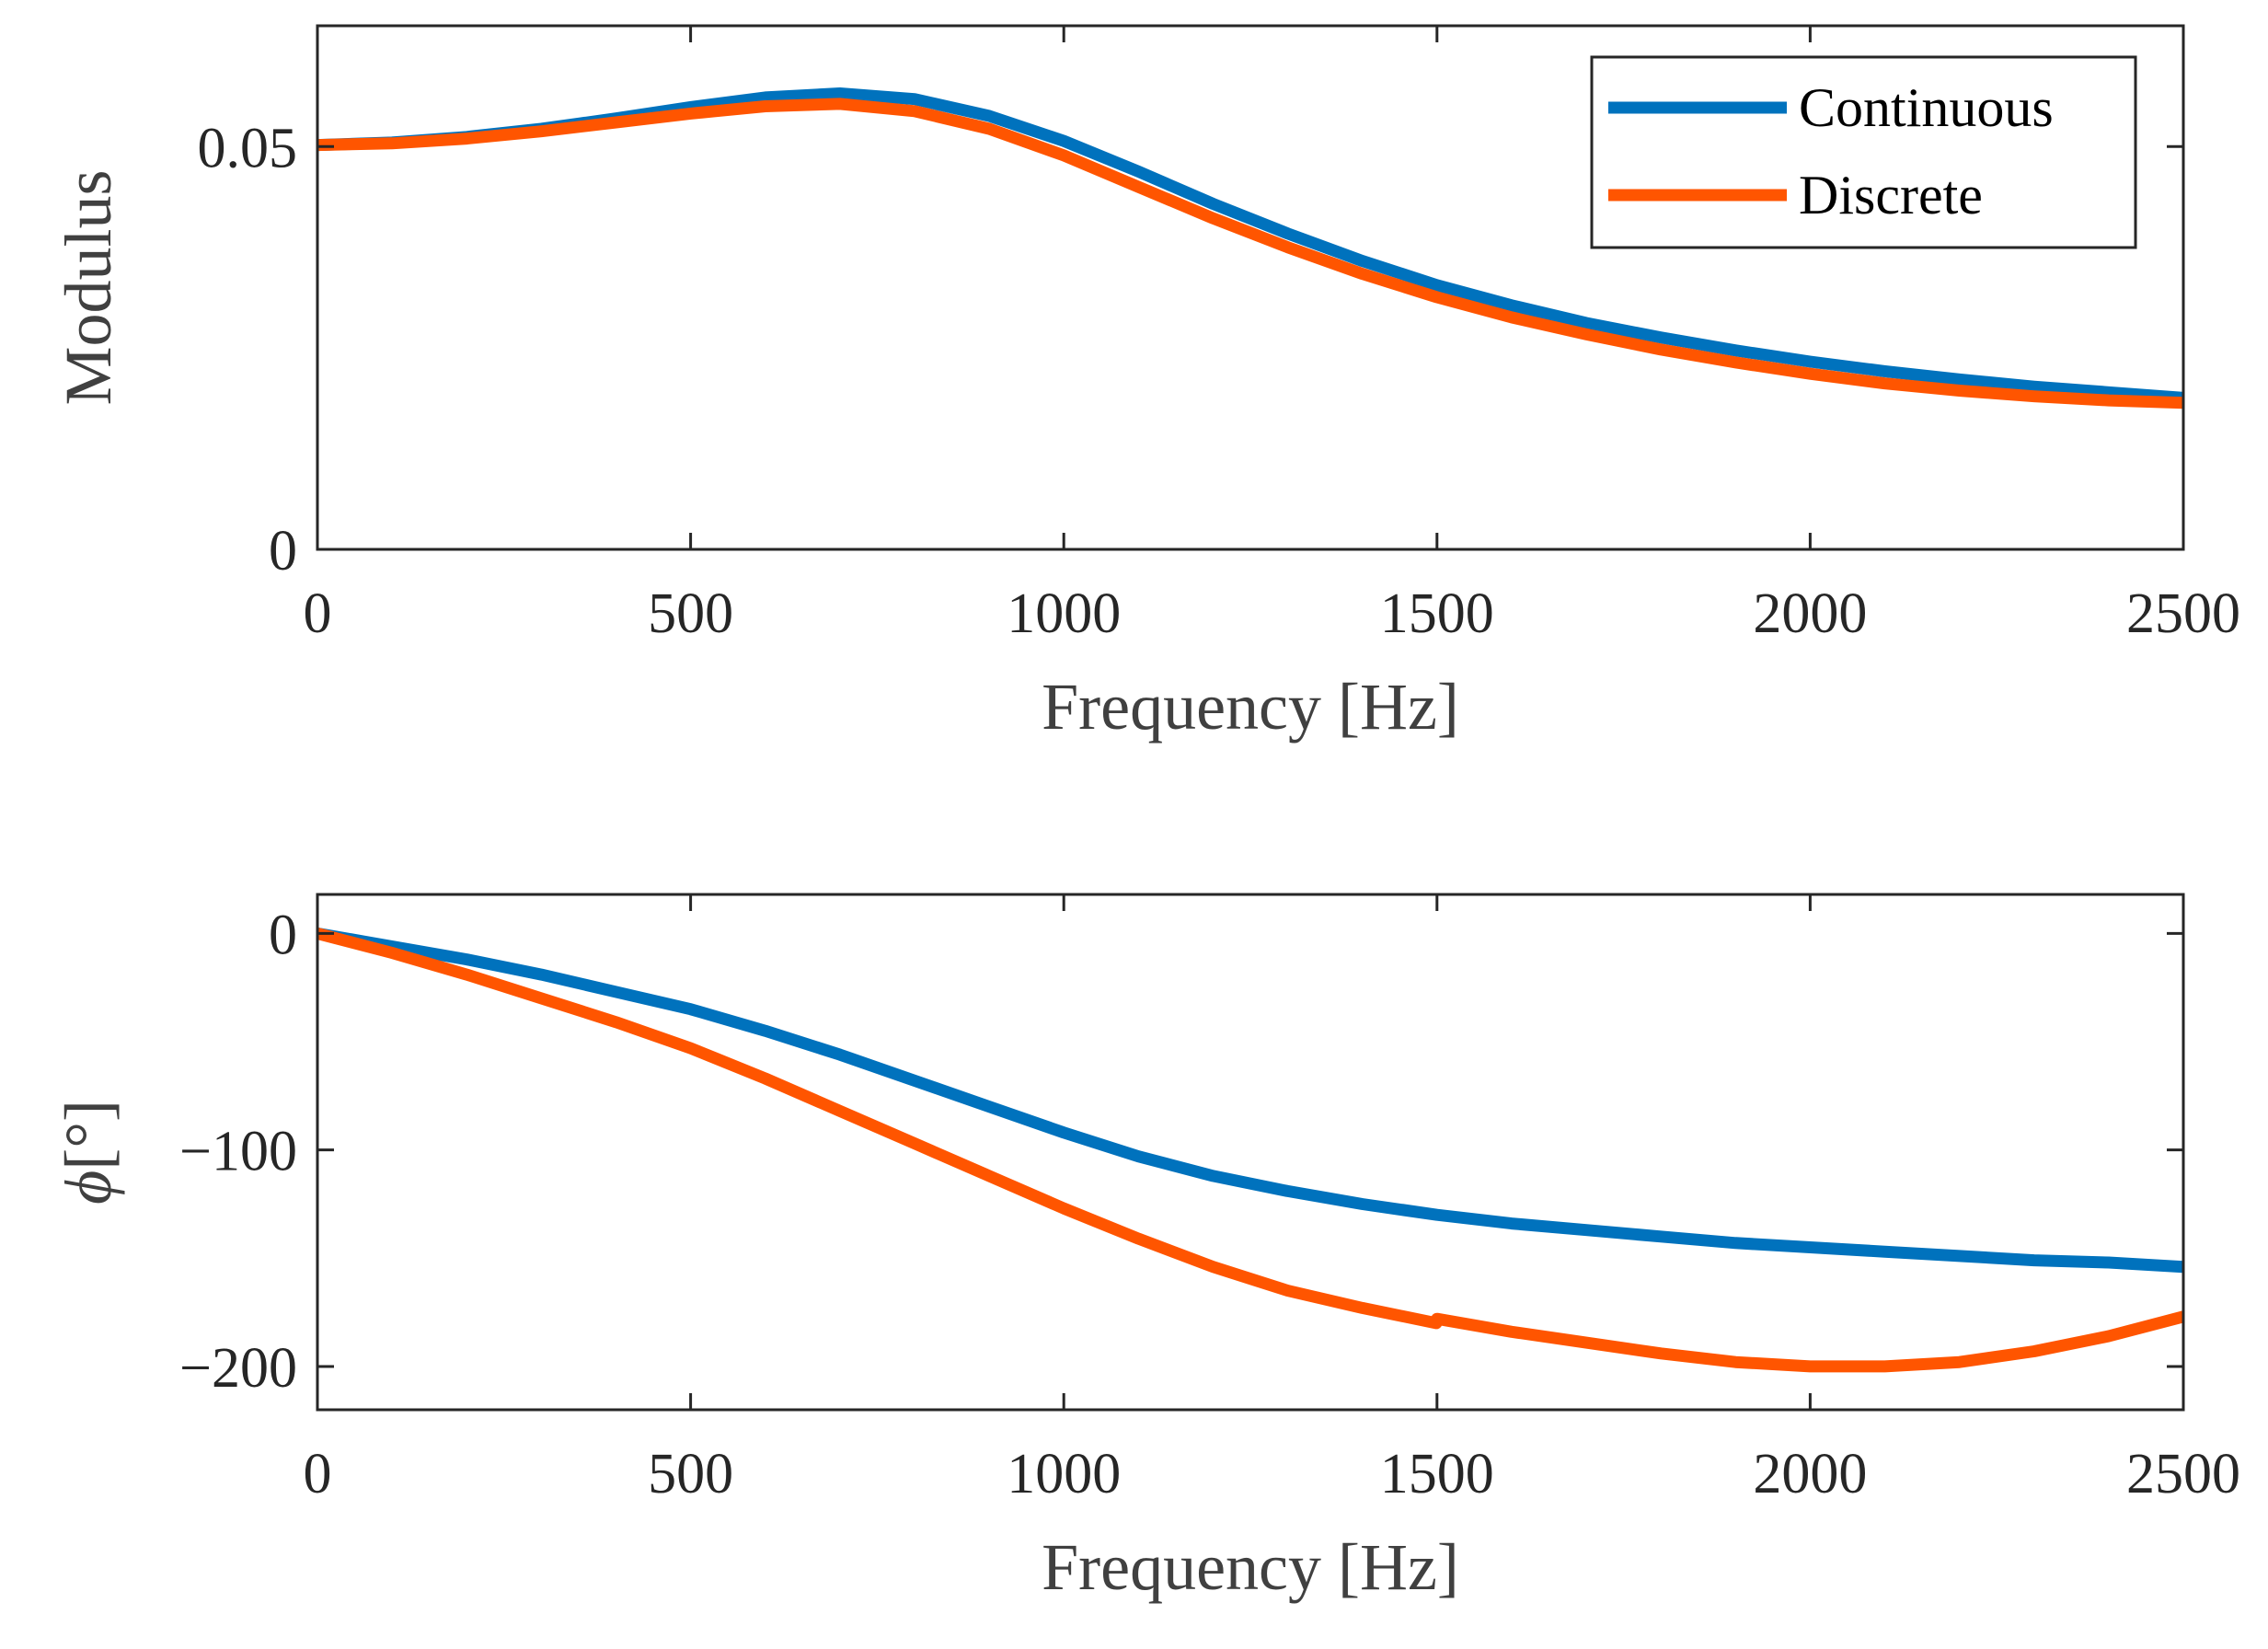 The image size is (2268, 1649). What do you see at coordinates (238, 1368) in the screenshot?
I see `y-tick-label: −200` at bounding box center [238, 1368].